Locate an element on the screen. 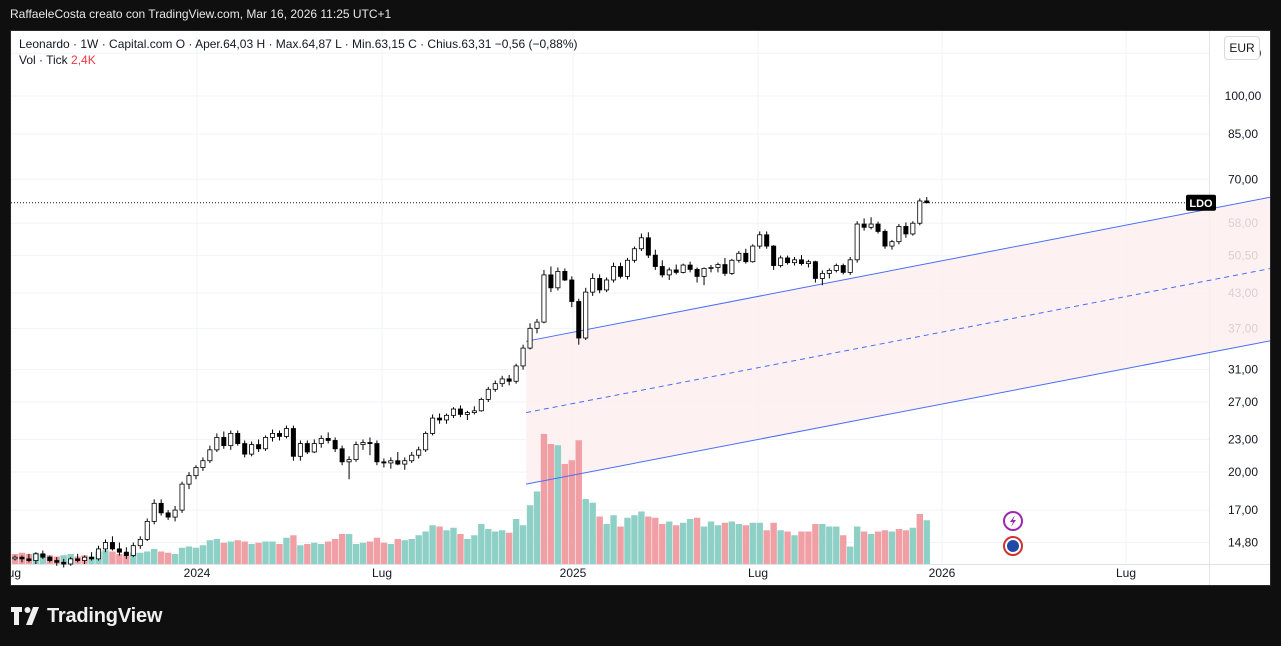 This screenshot has width=1281, height=646. eu-flag-icon is located at coordinates (1013, 546).